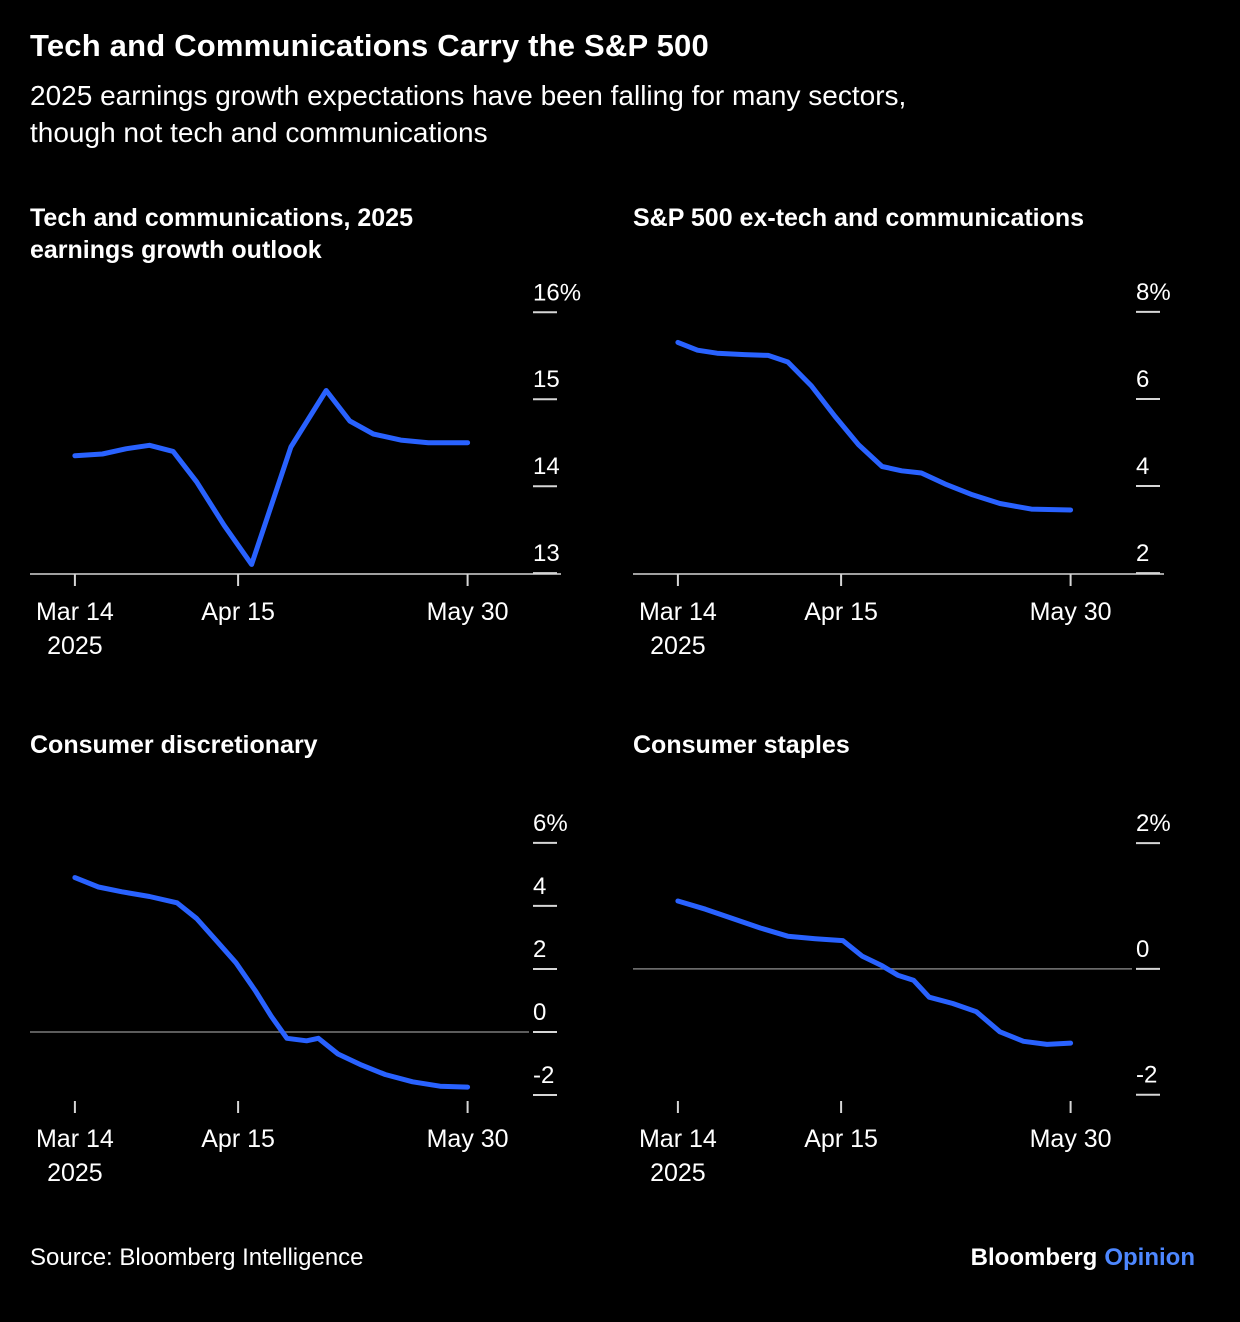 The image size is (1240, 1322). I want to click on y-tick-label: 6, so click(1142, 379).